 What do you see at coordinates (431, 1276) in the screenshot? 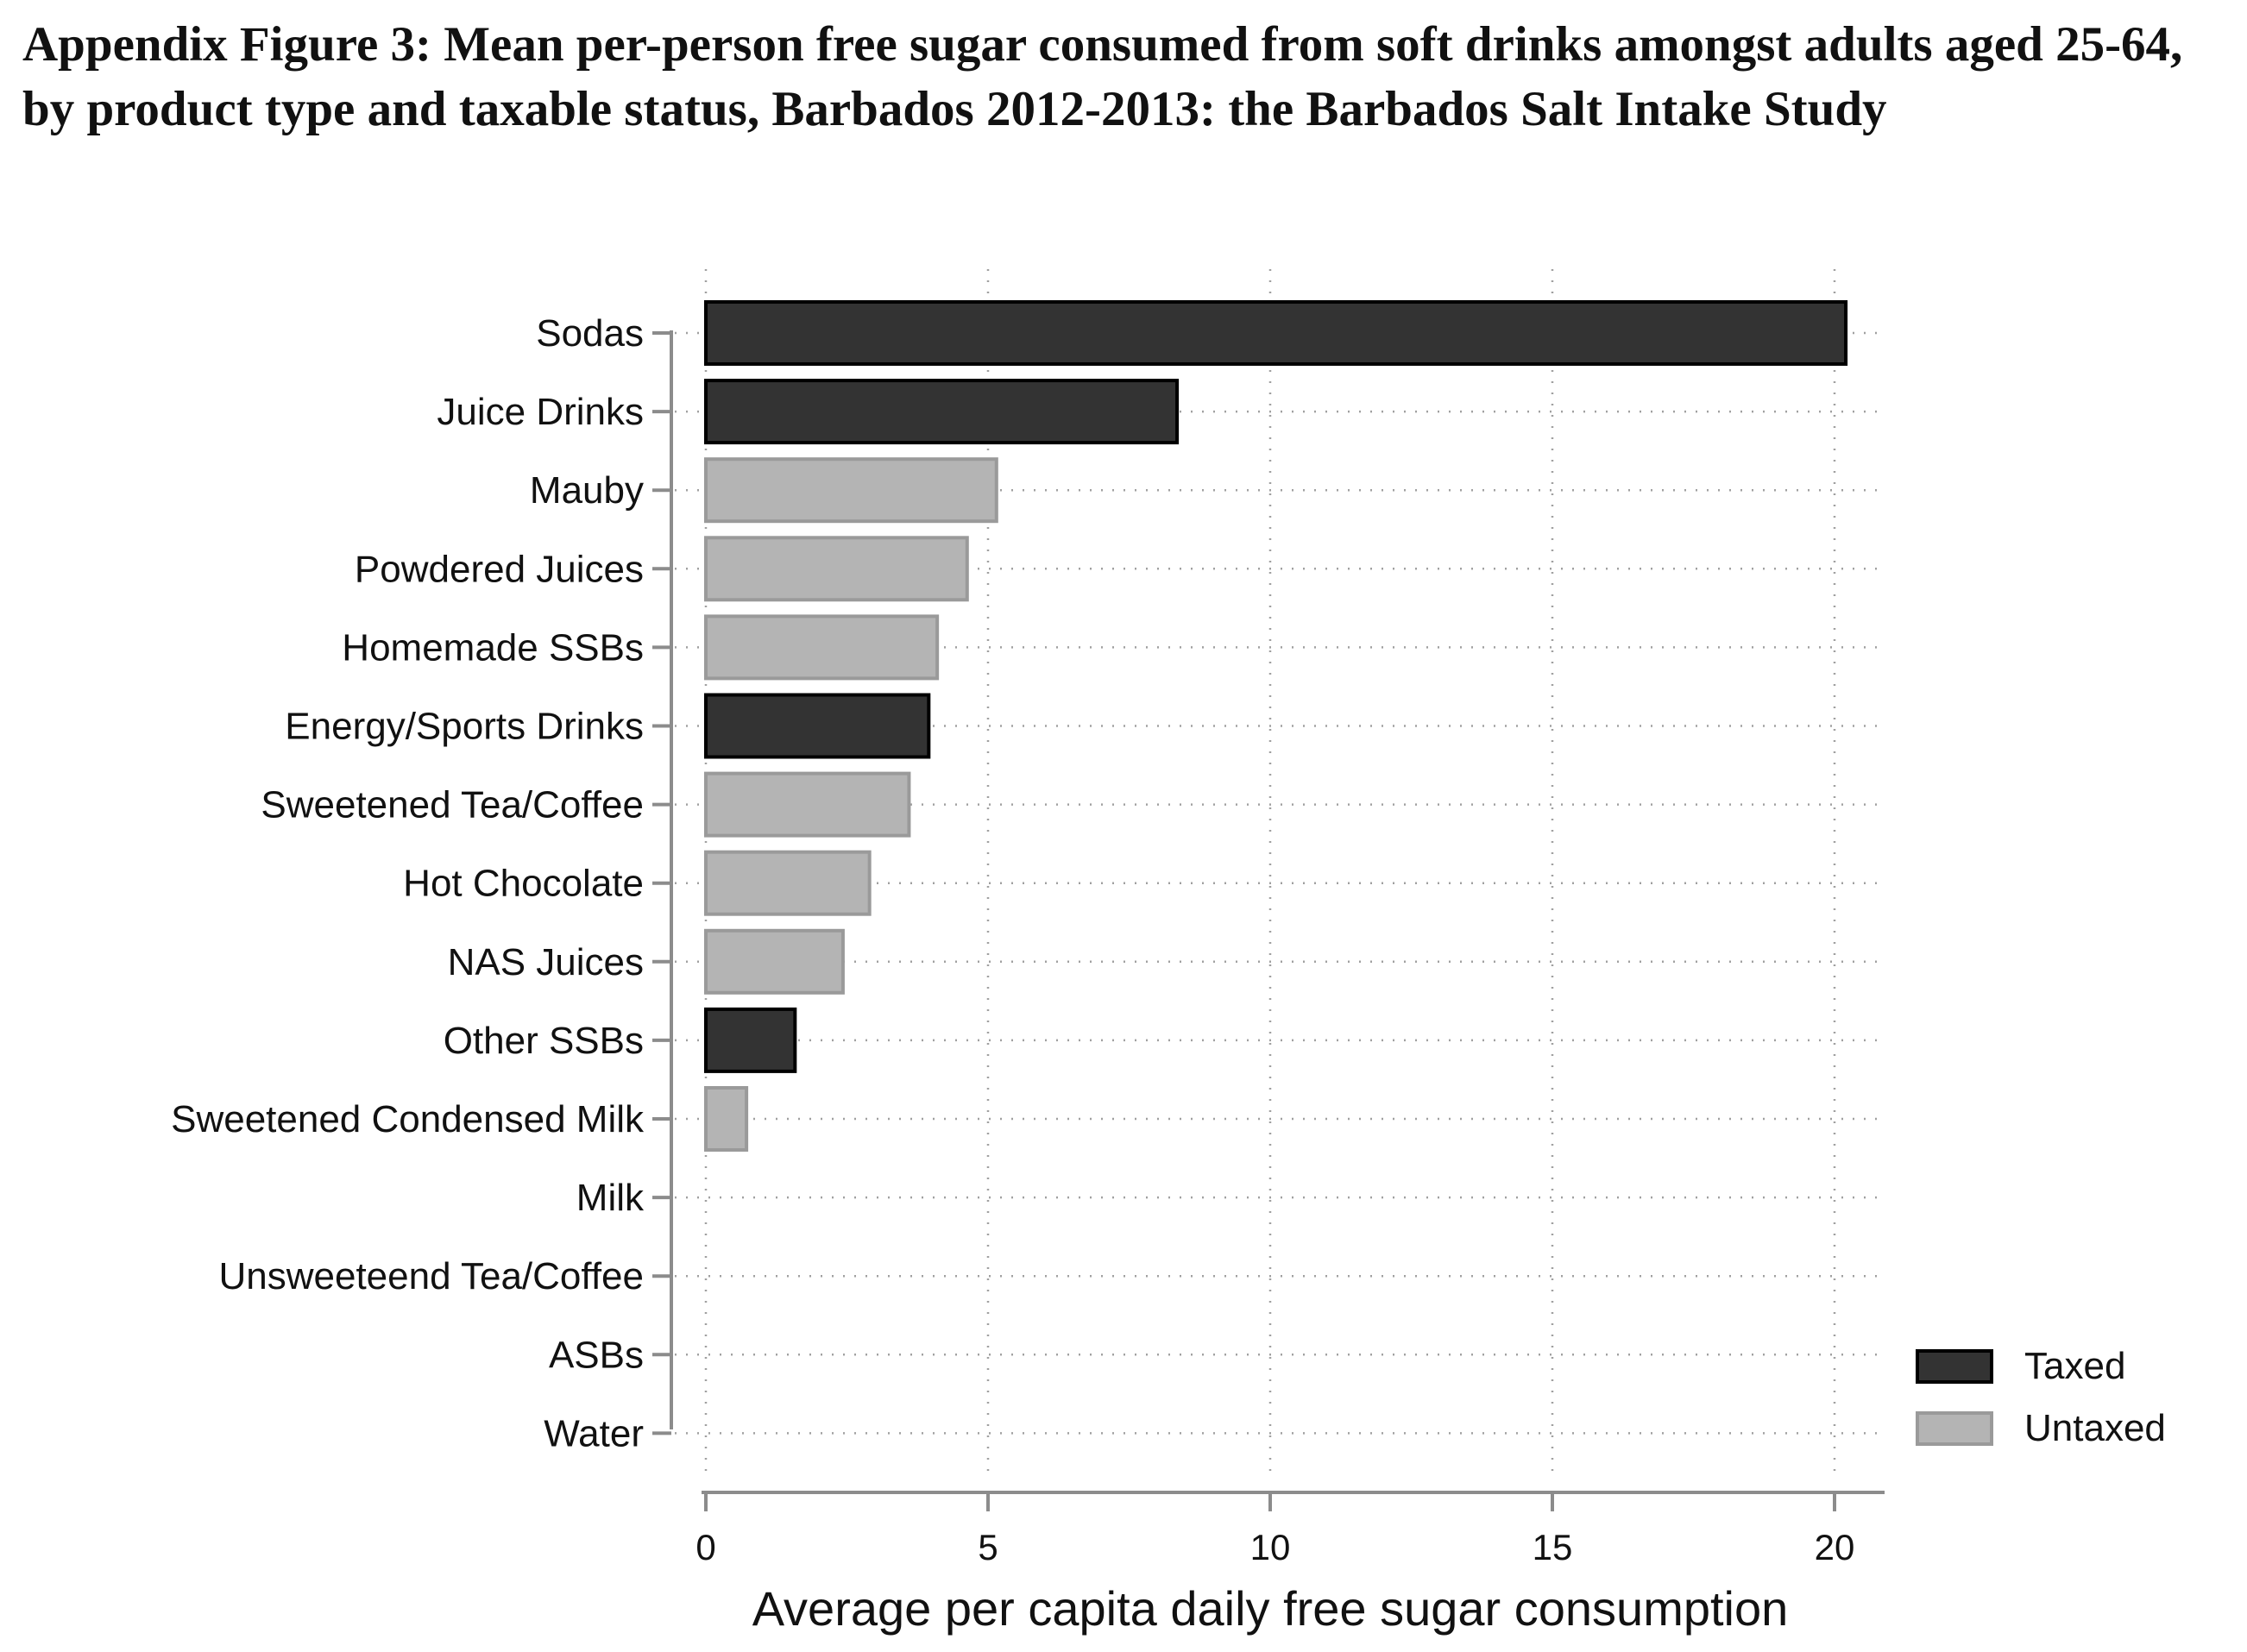
I see `category-label: Unsweeteend Tea/Coffee` at bounding box center [431, 1276].